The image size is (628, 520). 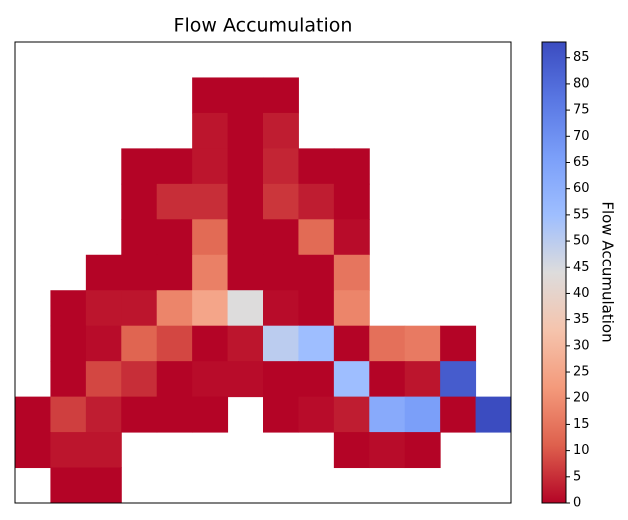 What do you see at coordinates (581, 162) in the screenshot?
I see `colorbar-tick-label: 65` at bounding box center [581, 162].